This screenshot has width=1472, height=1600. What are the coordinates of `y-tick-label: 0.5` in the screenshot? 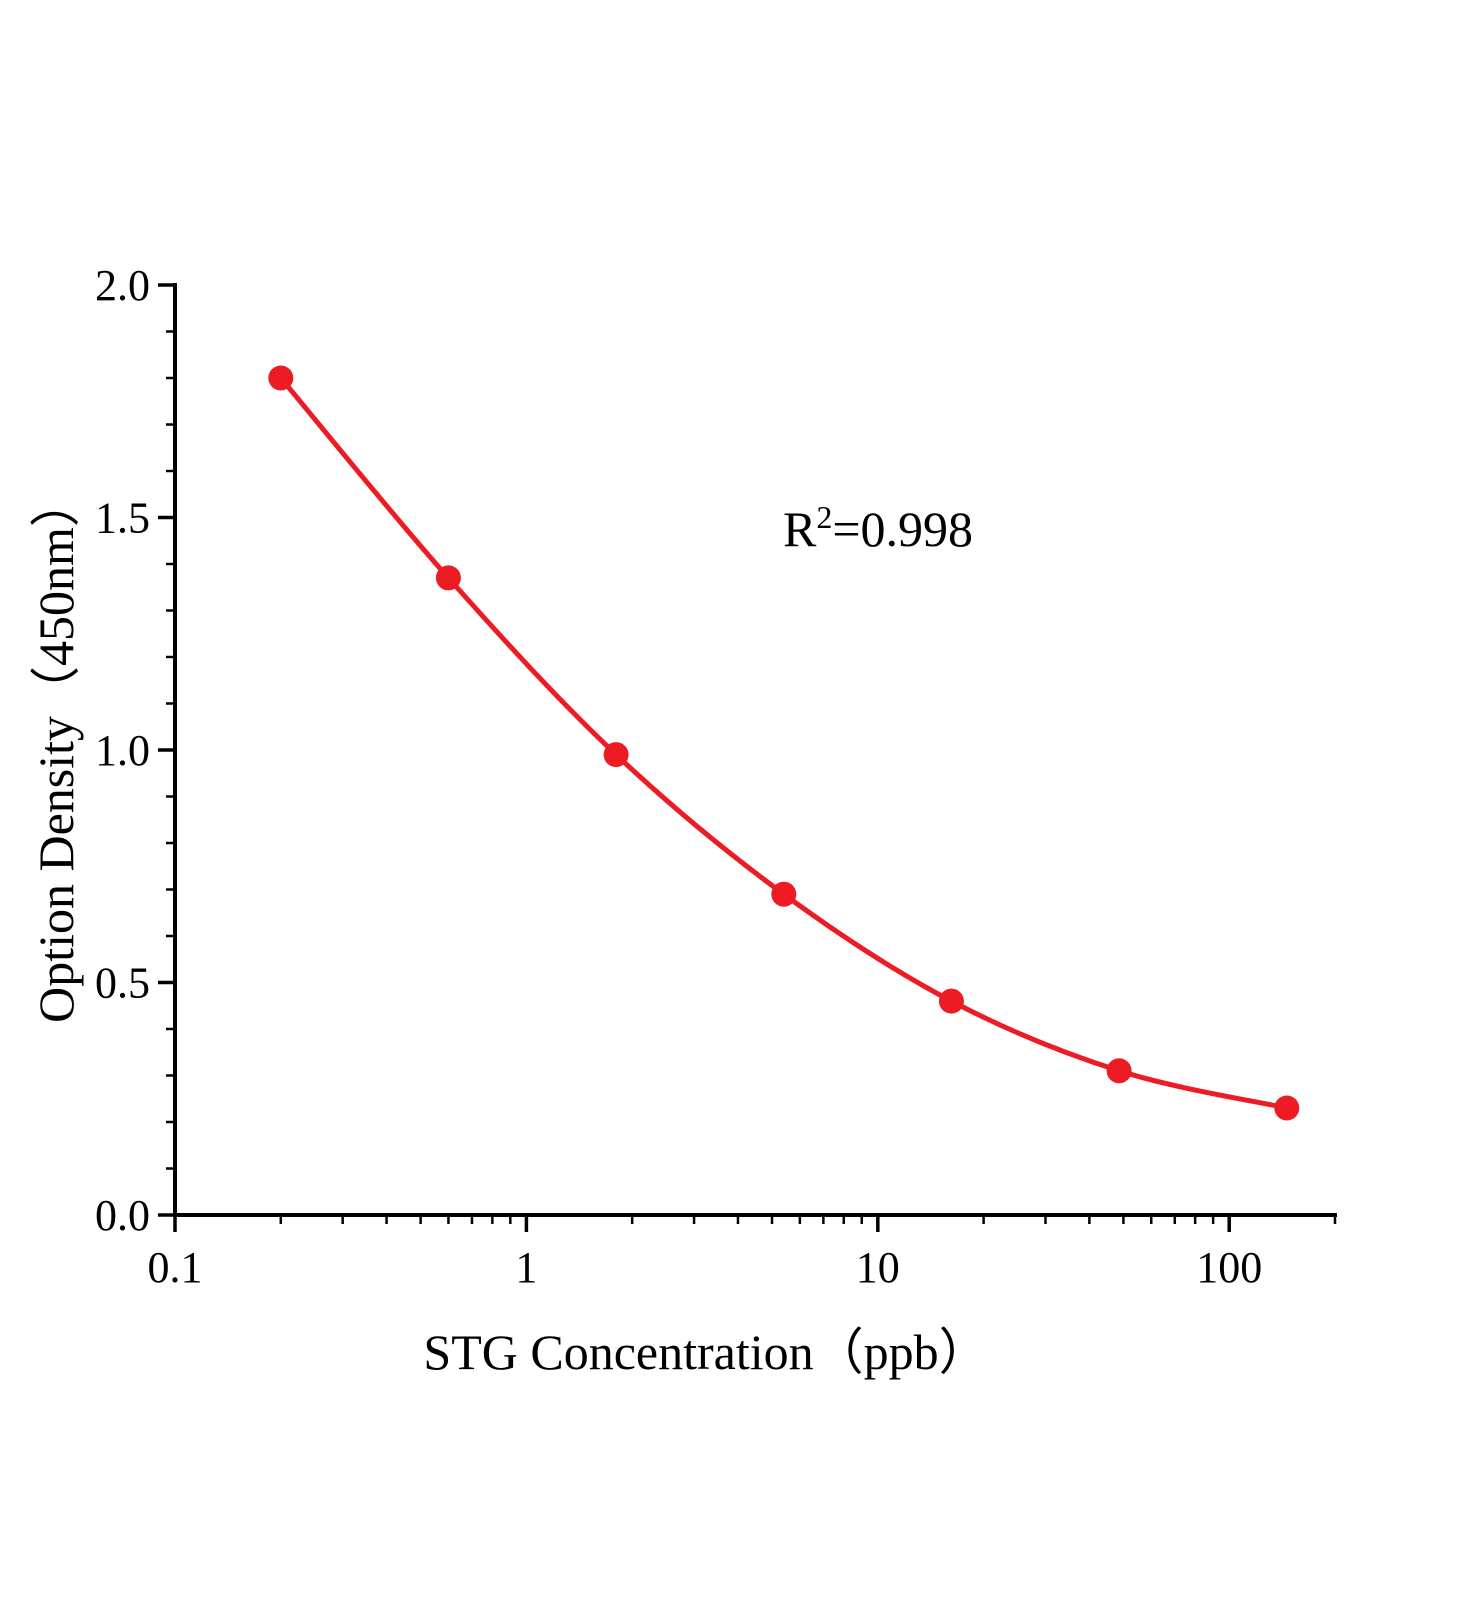 It's located at (122, 983).